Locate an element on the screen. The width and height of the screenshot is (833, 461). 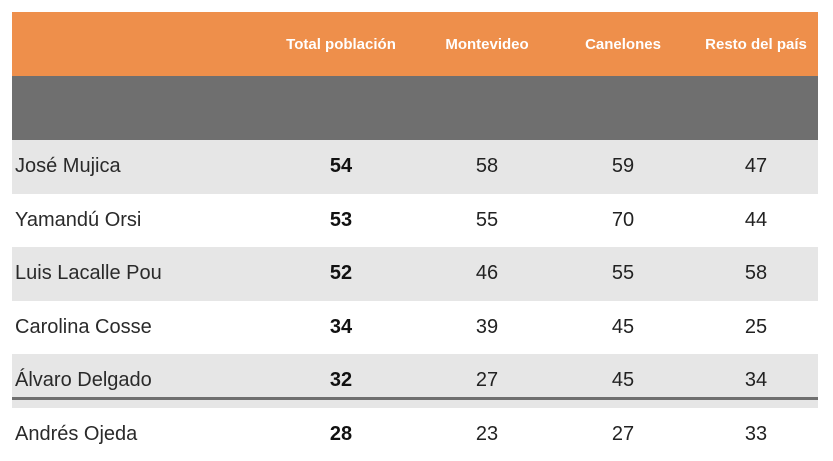
cell-canelones: 70 is located at coordinates (623, 221).